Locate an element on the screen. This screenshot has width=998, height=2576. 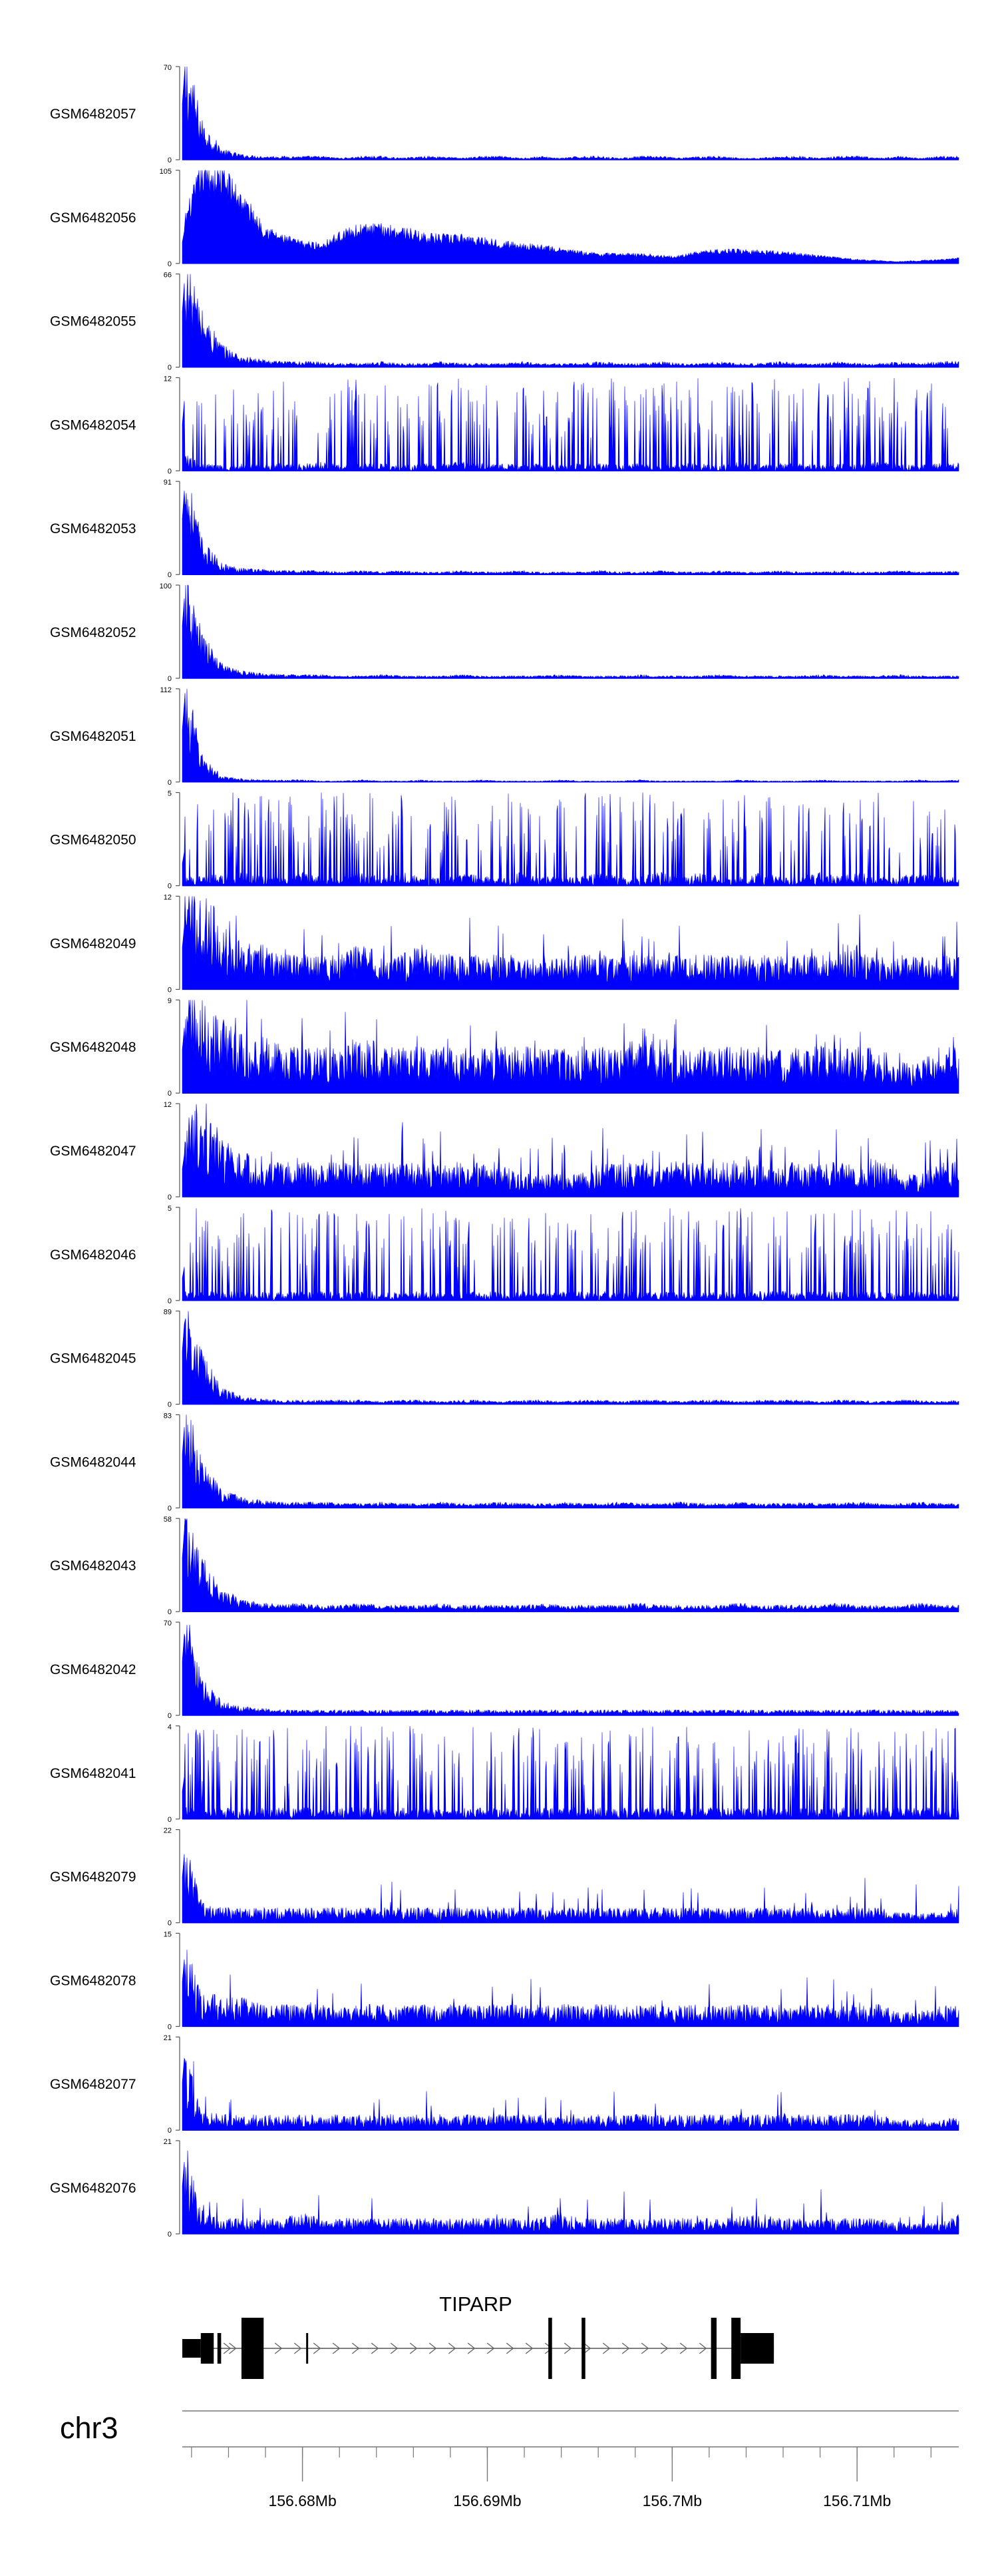
y-axis-max-label: 89 is located at coordinates (168, 1313).